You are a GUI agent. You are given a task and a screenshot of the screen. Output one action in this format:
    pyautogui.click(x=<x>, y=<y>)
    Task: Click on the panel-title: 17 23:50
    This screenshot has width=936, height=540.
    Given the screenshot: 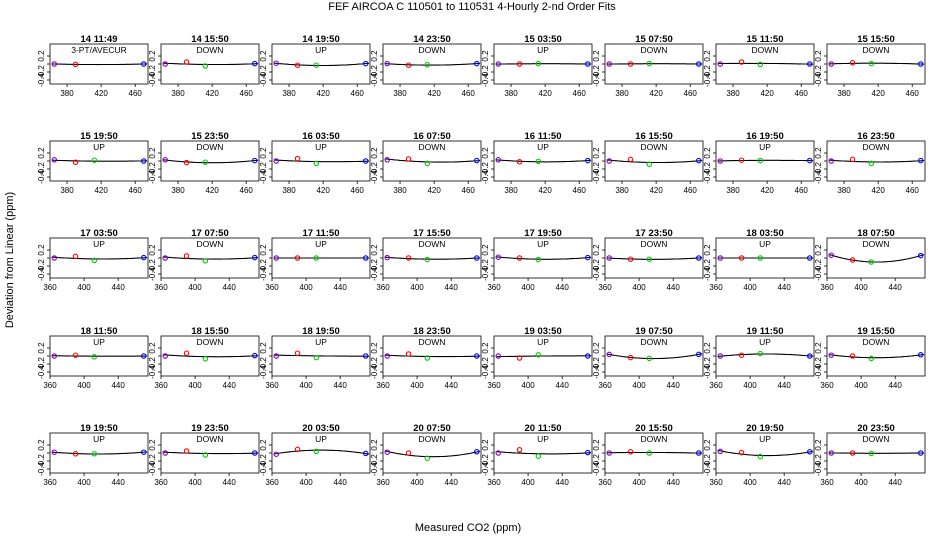 What is the action you would take?
    pyautogui.click(x=654, y=233)
    